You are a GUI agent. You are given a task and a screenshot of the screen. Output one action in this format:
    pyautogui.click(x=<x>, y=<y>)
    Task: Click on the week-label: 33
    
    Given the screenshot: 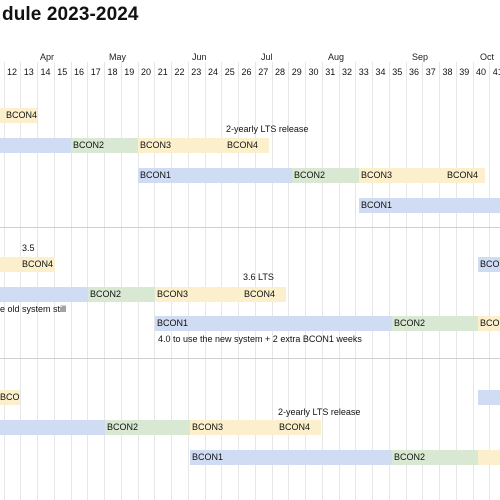 What is the action you would take?
    pyautogui.click(x=363, y=72)
    